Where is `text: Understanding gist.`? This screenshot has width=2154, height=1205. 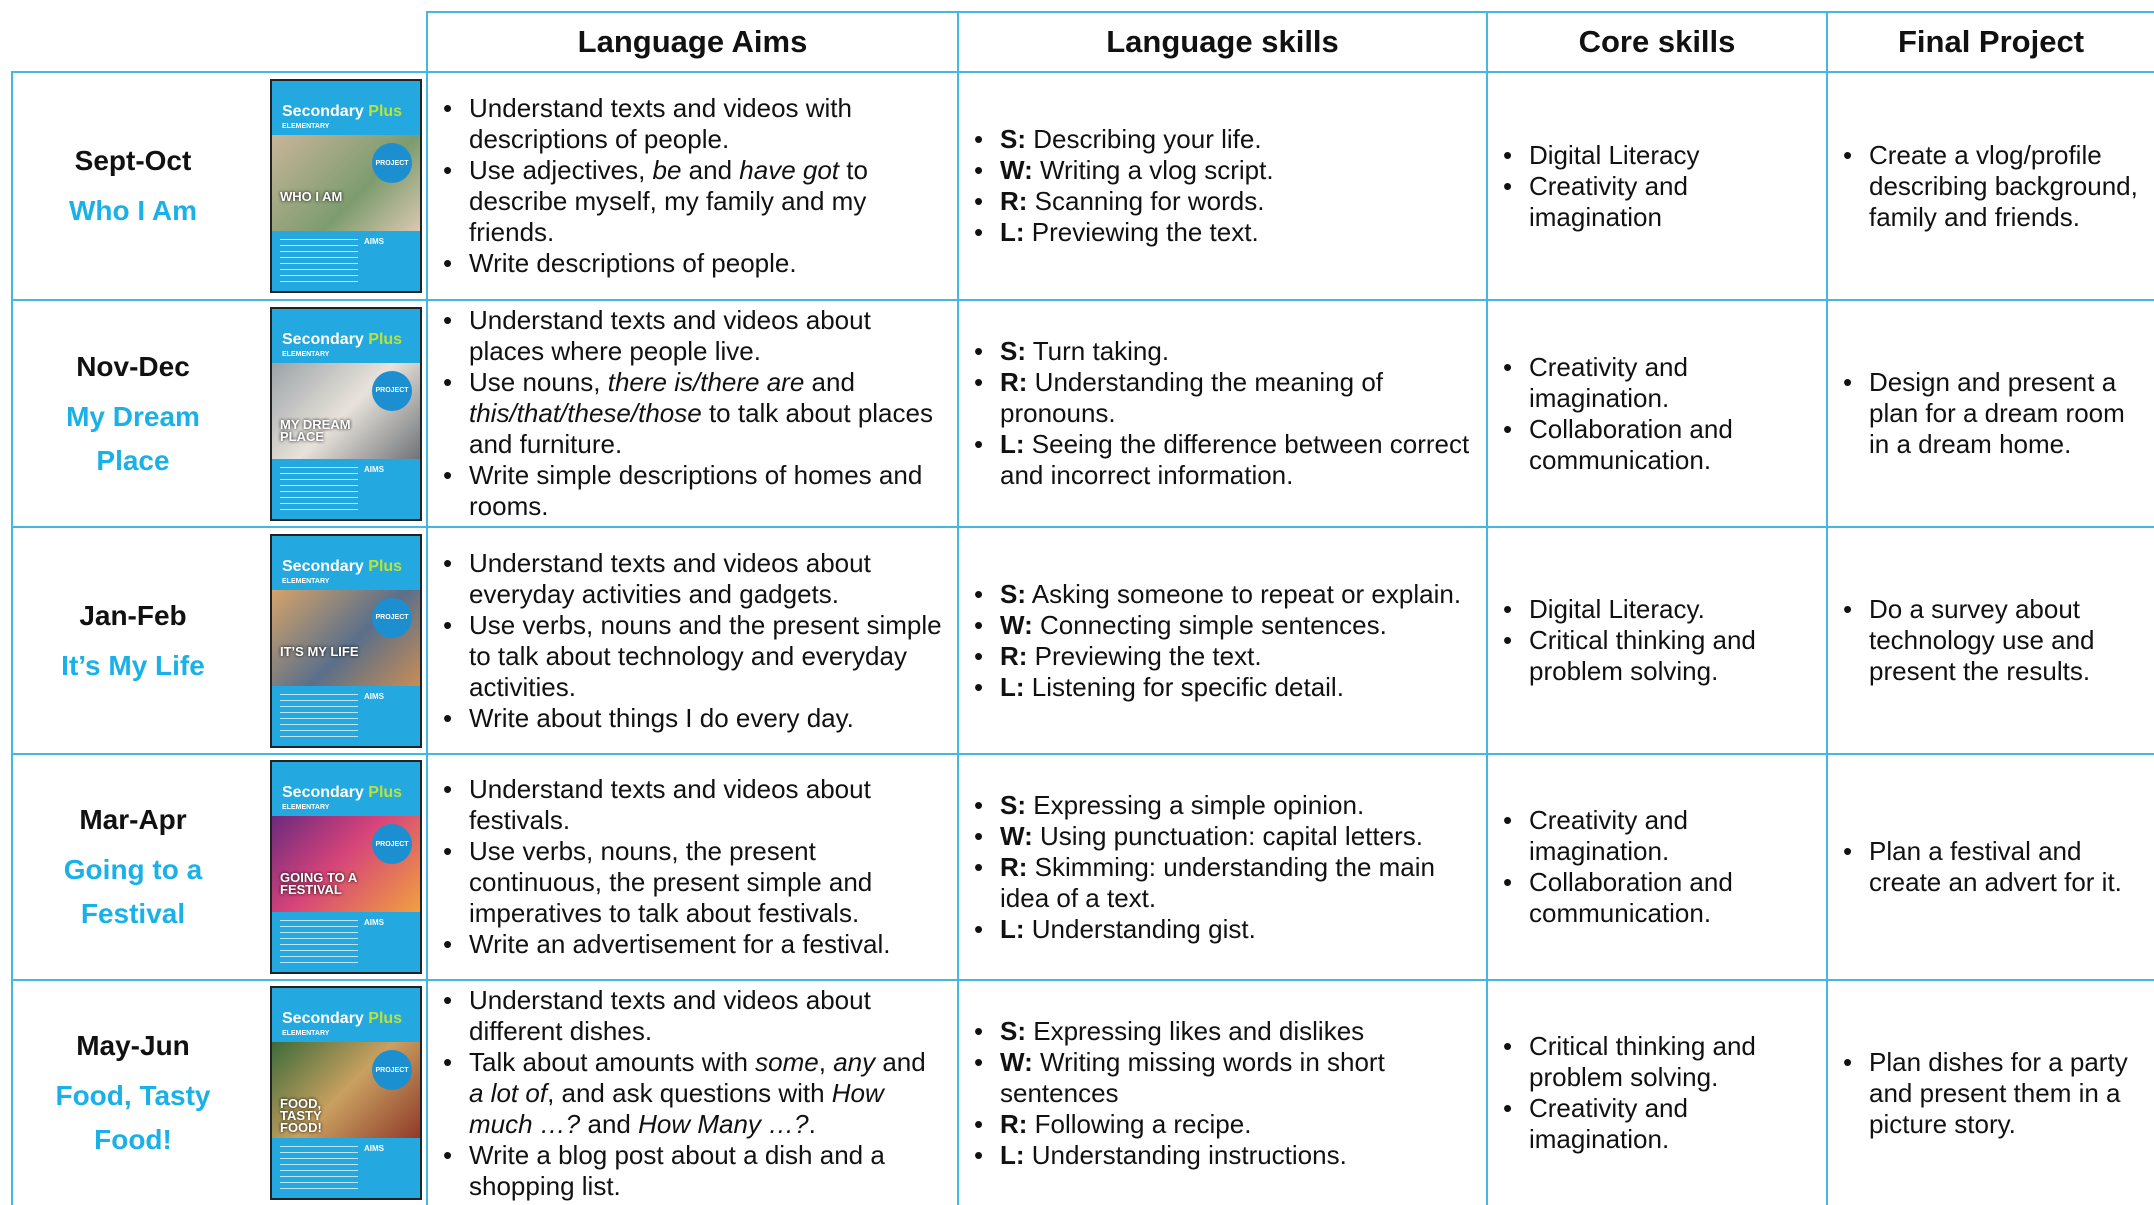 text: Understanding gist. is located at coordinates (1140, 928).